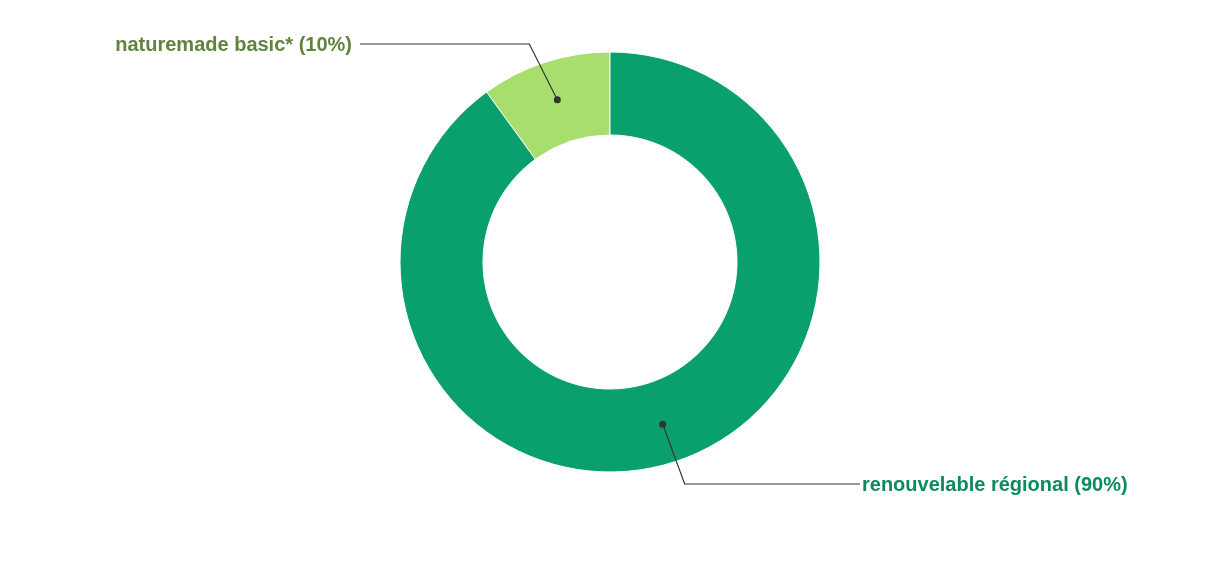  I want to click on slice-label: renouvelable régional (90%), so click(995, 484).